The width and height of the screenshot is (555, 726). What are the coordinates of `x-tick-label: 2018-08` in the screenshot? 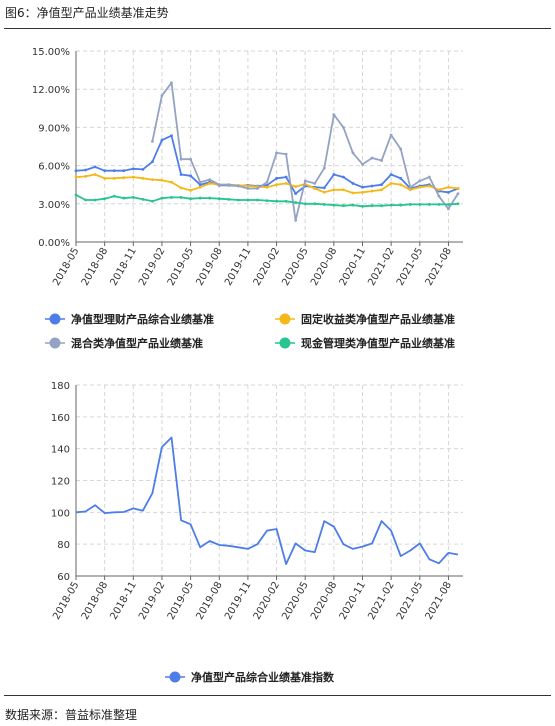 It's located at (95, 601).